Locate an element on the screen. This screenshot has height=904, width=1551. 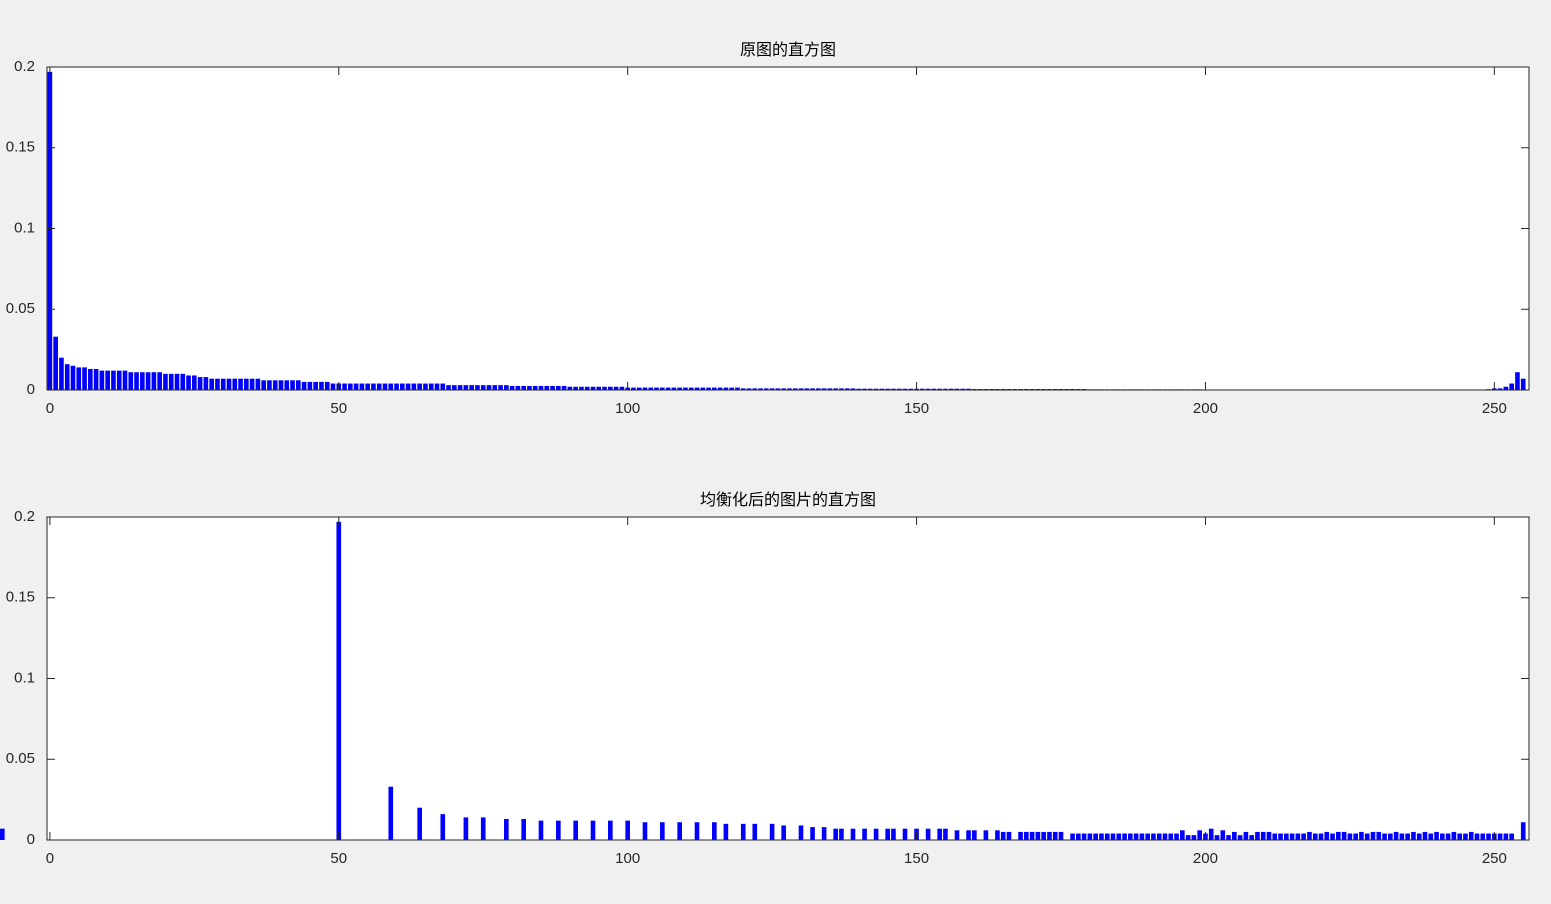
y-tick-label: 0 is located at coordinates (31, 389).